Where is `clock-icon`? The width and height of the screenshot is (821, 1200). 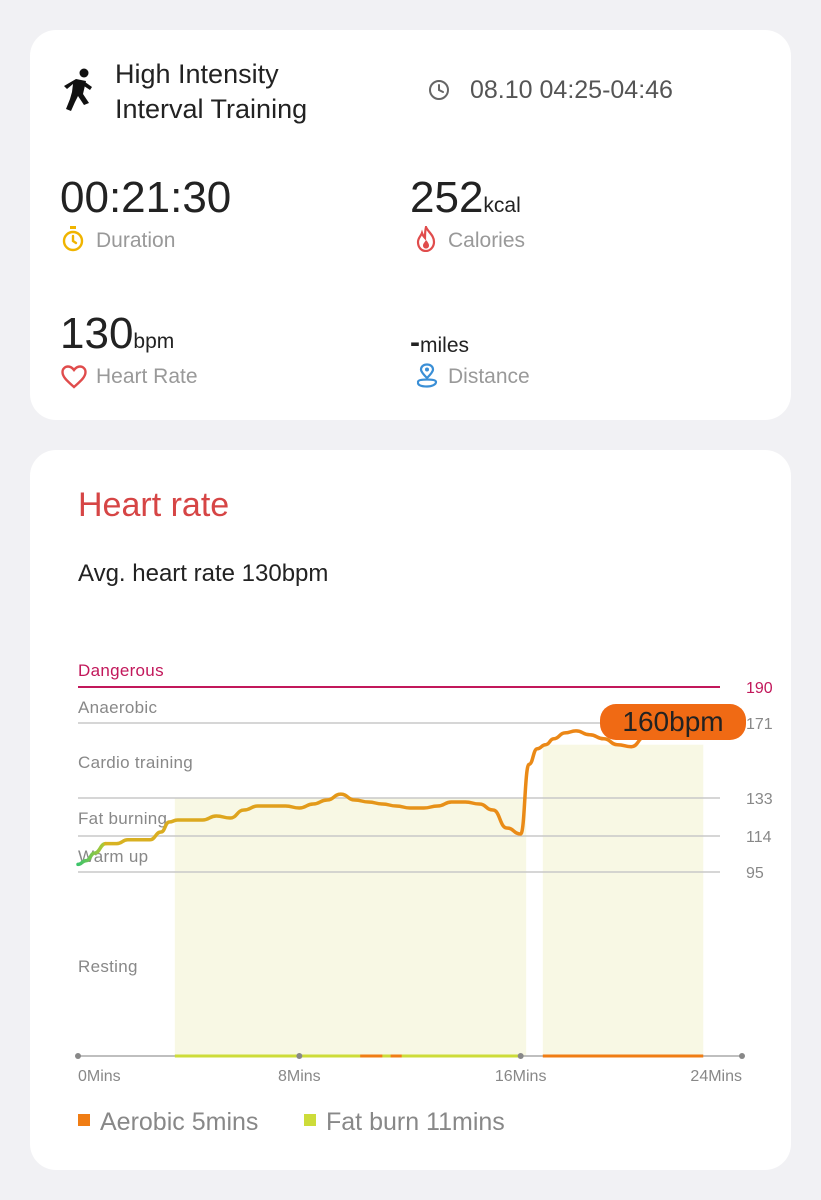
clock-icon is located at coordinates (439, 90).